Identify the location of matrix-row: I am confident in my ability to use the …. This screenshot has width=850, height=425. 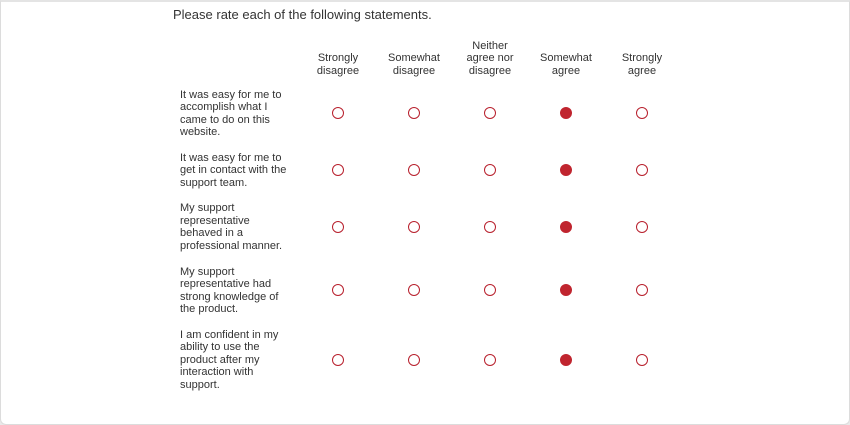
(426, 360).